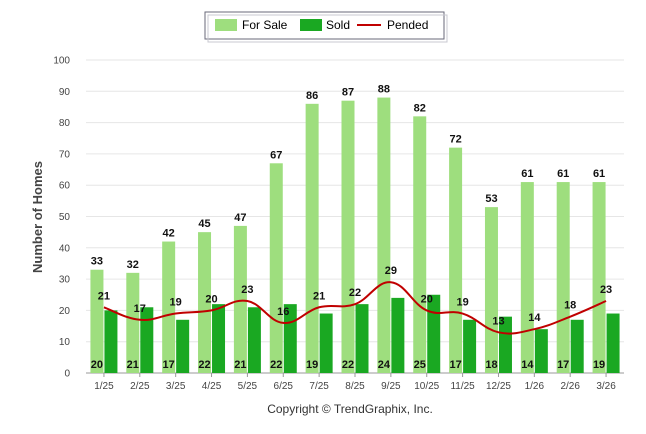  Describe the element at coordinates (61, 61) in the screenshot. I see `y-tick-label: 100` at that location.